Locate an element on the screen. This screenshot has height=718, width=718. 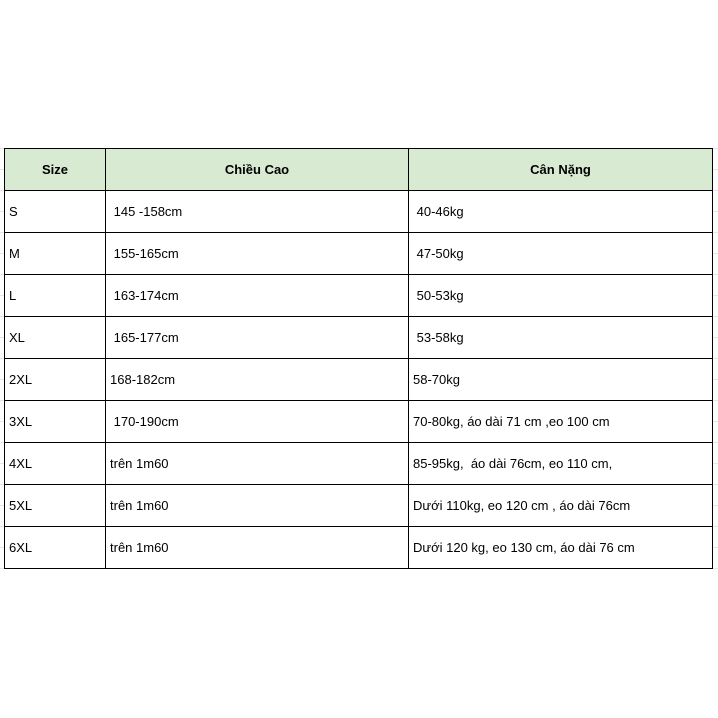
cell-height: 165-177cm is located at coordinates (257, 337).